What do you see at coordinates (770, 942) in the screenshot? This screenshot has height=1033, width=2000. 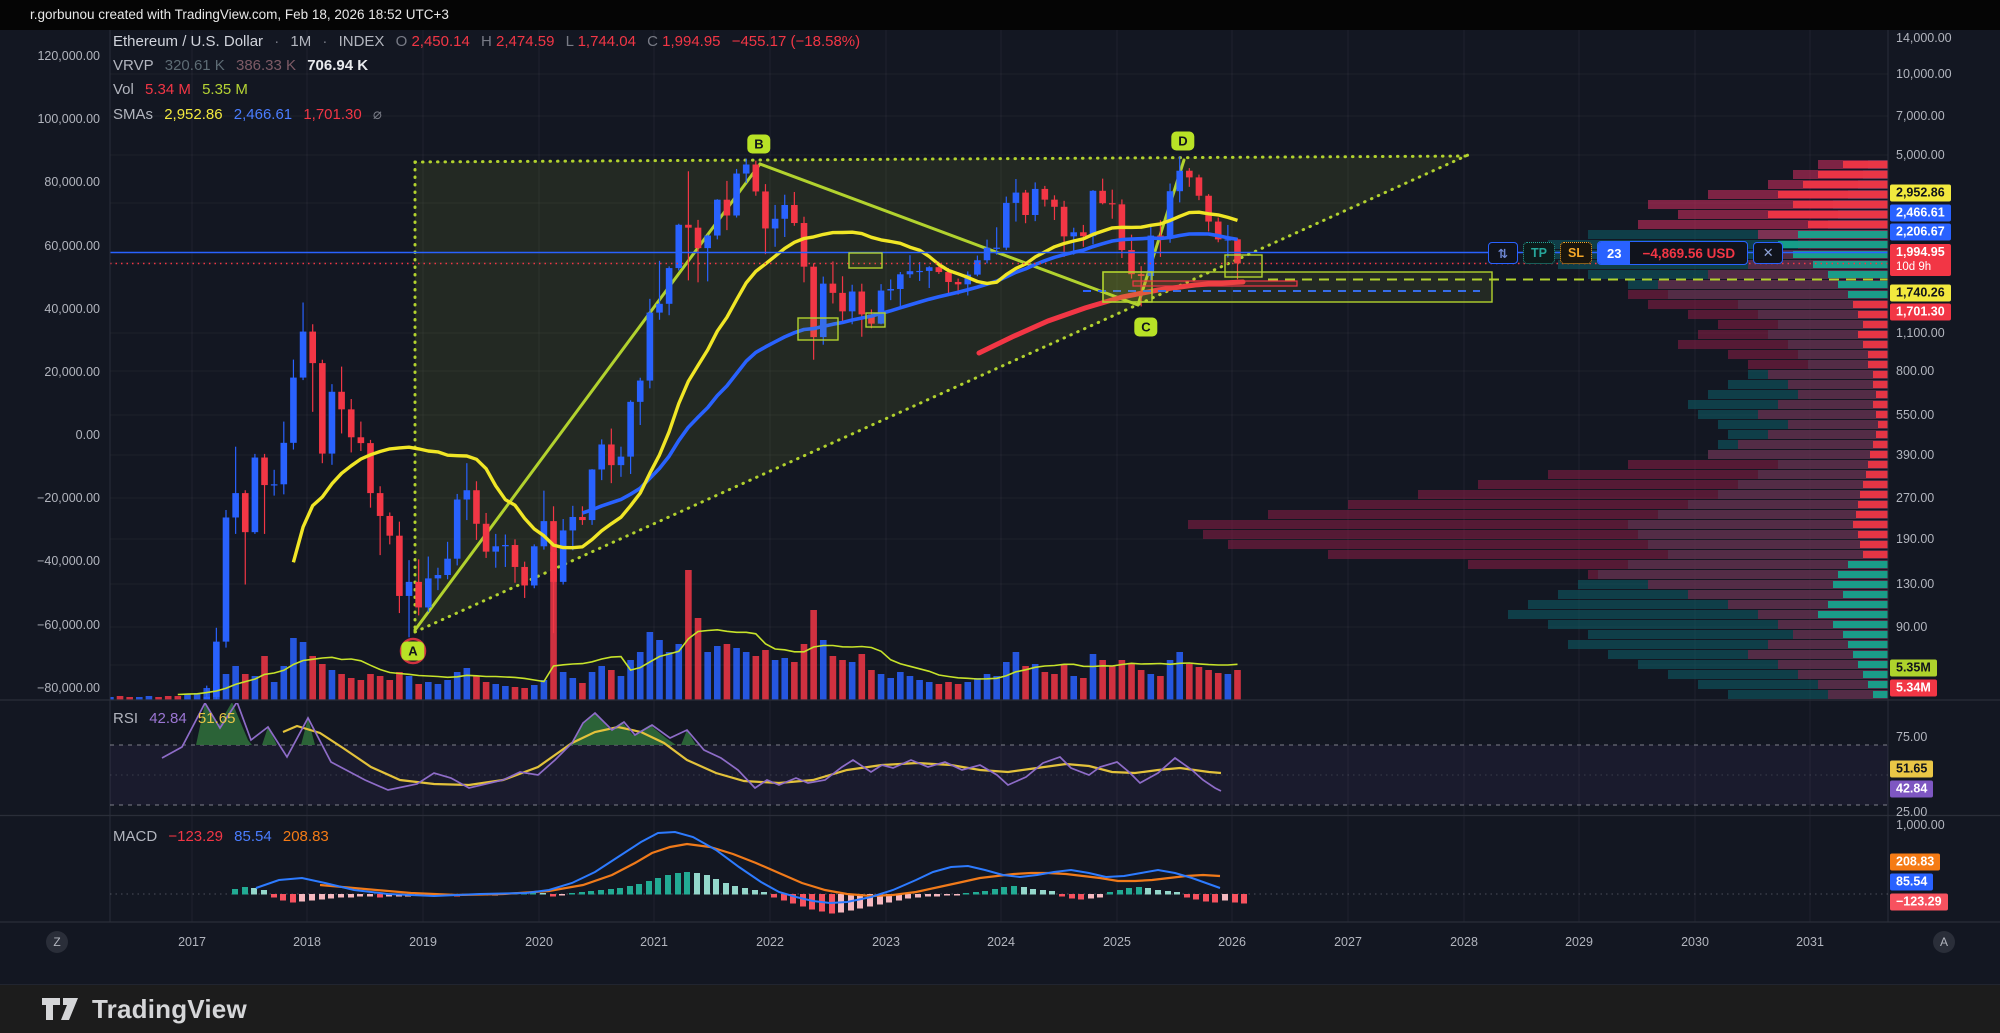 I see `time-axis-year-label: 2022` at bounding box center [770, 942].